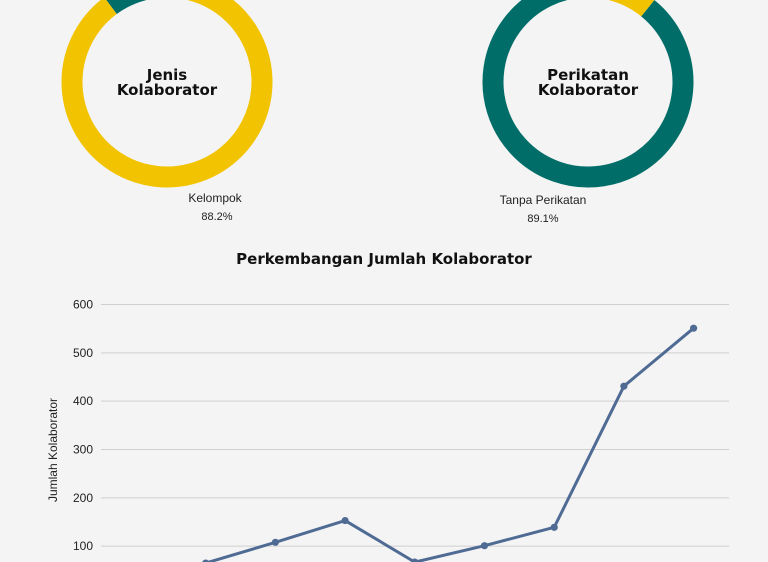  I want to click on donut-perikatan-label-name: Tanpa Perikatan, so click(543, 200).